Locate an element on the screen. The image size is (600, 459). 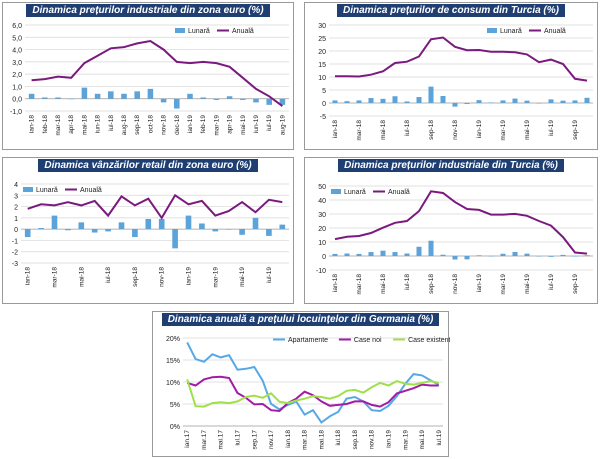
x-tick-label: nov.18 is located at coordinates (372, 439).